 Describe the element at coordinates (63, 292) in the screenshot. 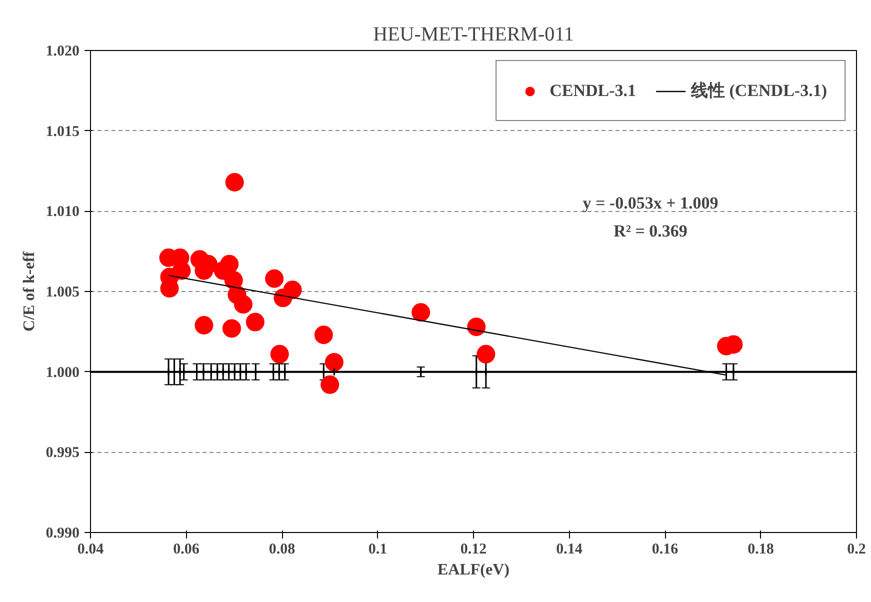

I see `y-tick-label: 1.005` at that location.